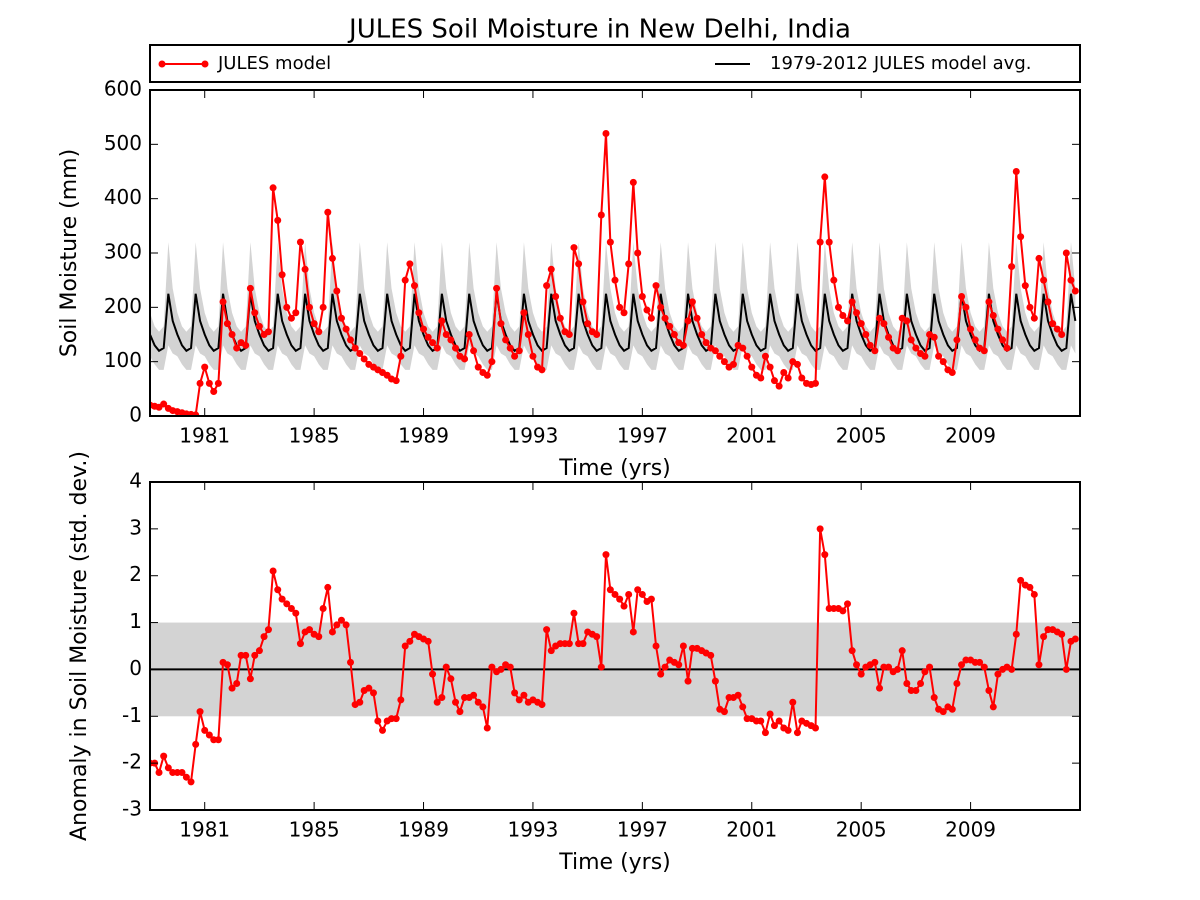  I want to click on x-tick-label: 1989, so click(423, 436).